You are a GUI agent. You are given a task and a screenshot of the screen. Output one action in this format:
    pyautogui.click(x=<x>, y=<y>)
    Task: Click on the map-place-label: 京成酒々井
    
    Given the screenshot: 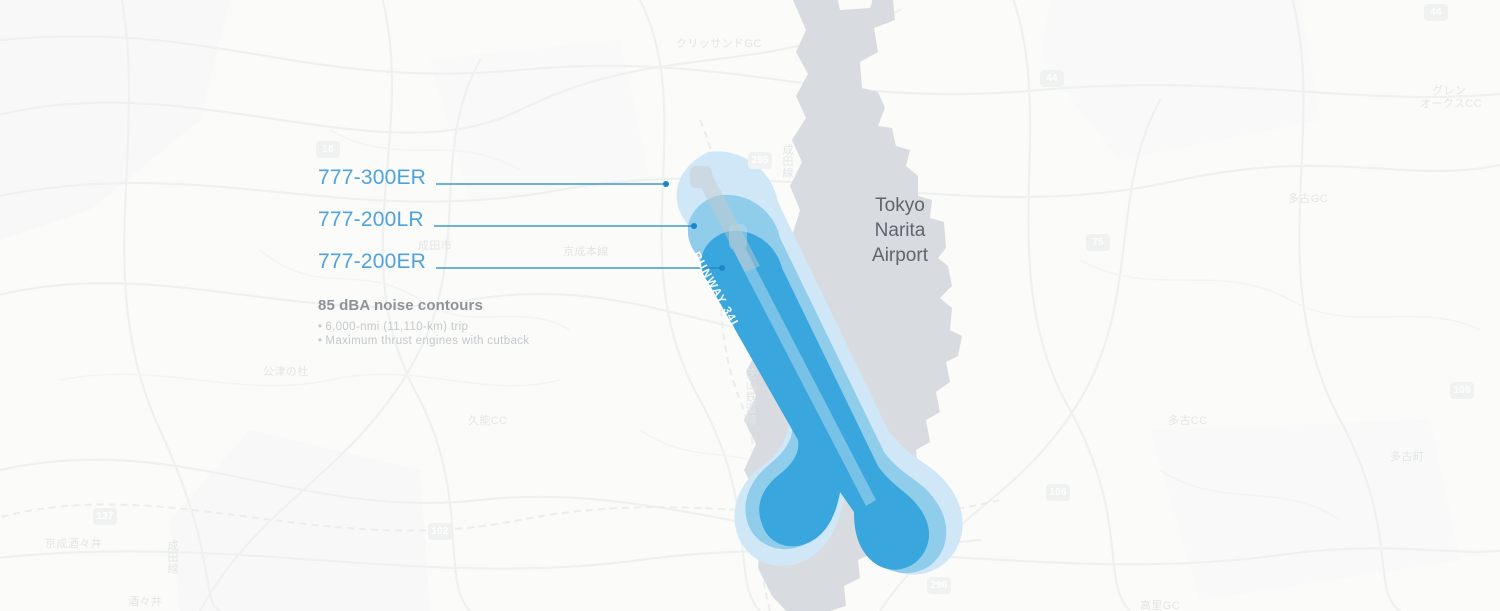 What is the action you would take?
    pyautogui.click(x=73, y=544)
    